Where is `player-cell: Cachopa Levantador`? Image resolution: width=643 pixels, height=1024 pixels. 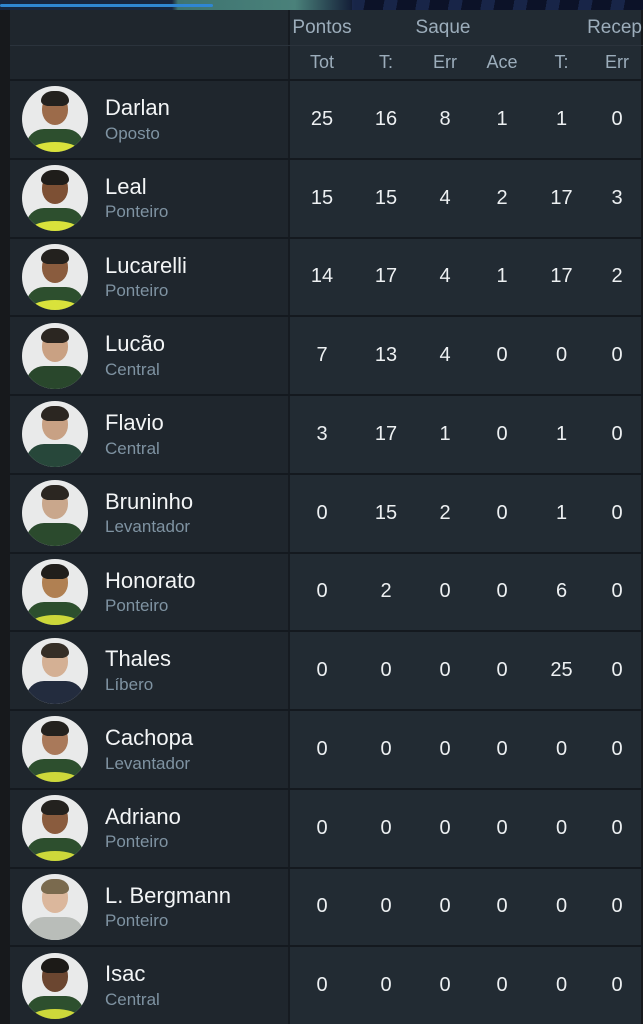
player-cell: Cachopa Levantador is located at coordinates (149, 749).